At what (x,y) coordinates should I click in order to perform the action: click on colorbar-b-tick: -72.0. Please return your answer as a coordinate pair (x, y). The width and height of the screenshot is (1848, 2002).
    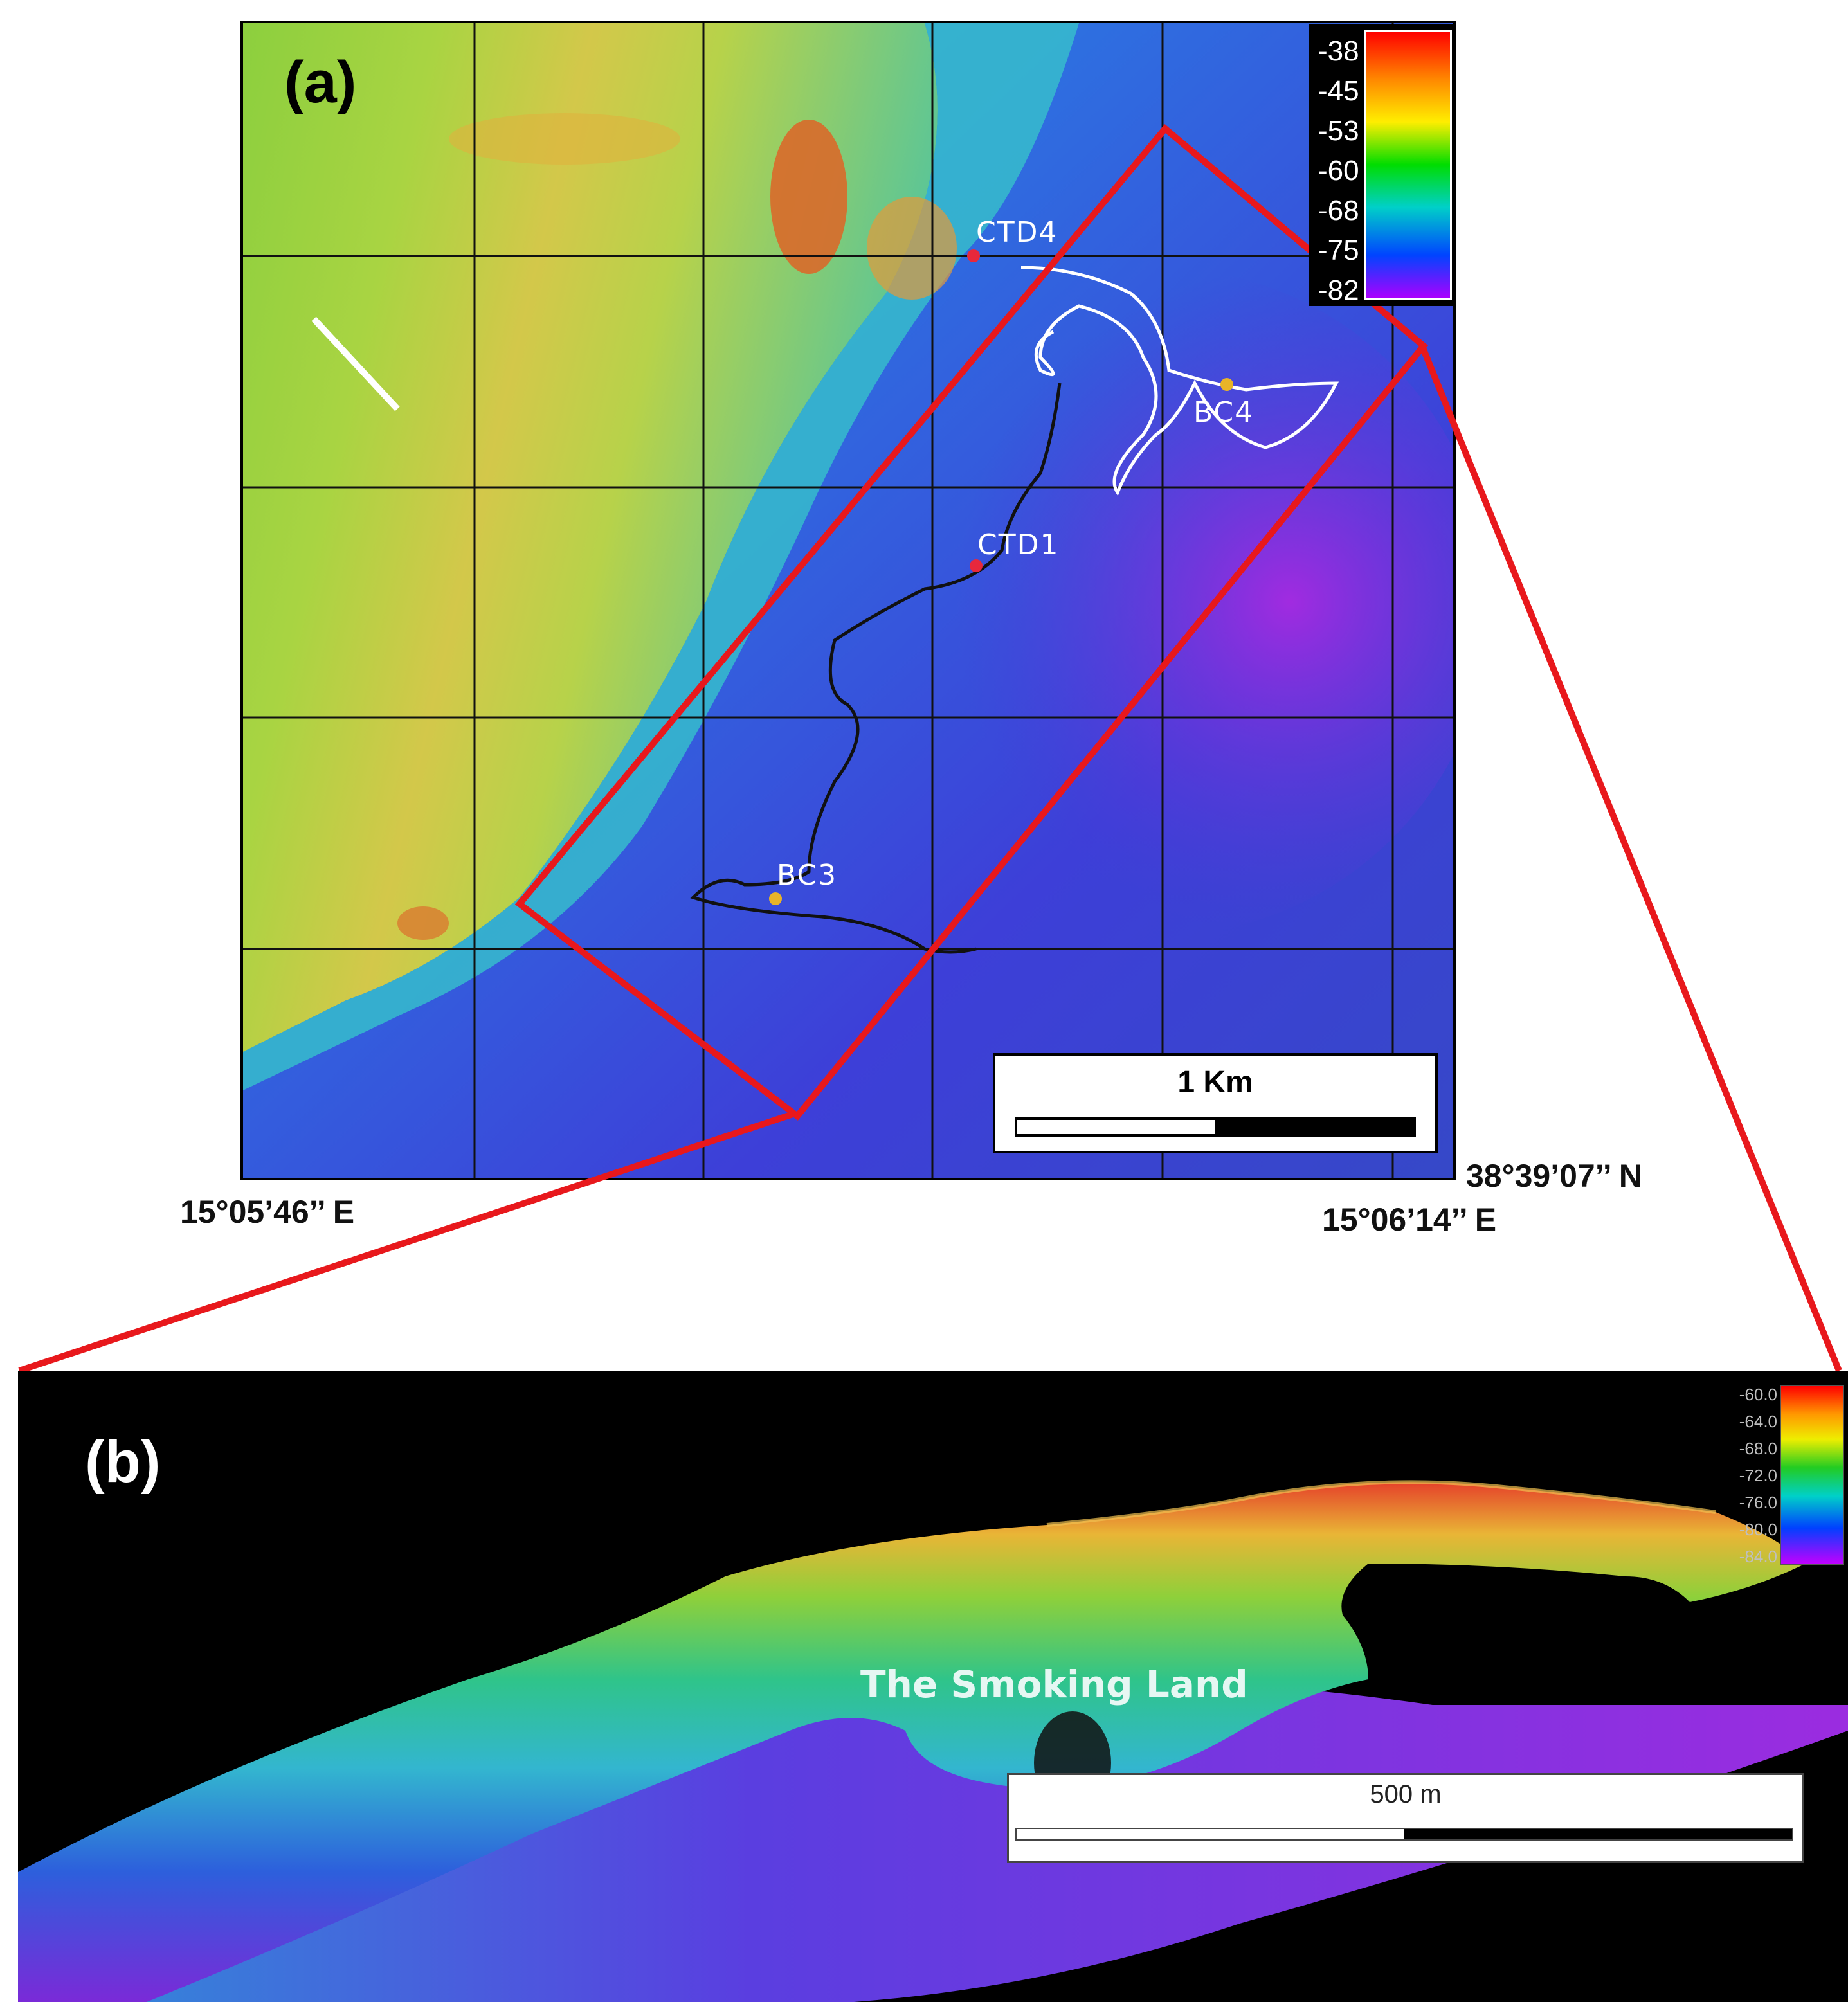
    Looking at the image, I should click on (1758, 1475).